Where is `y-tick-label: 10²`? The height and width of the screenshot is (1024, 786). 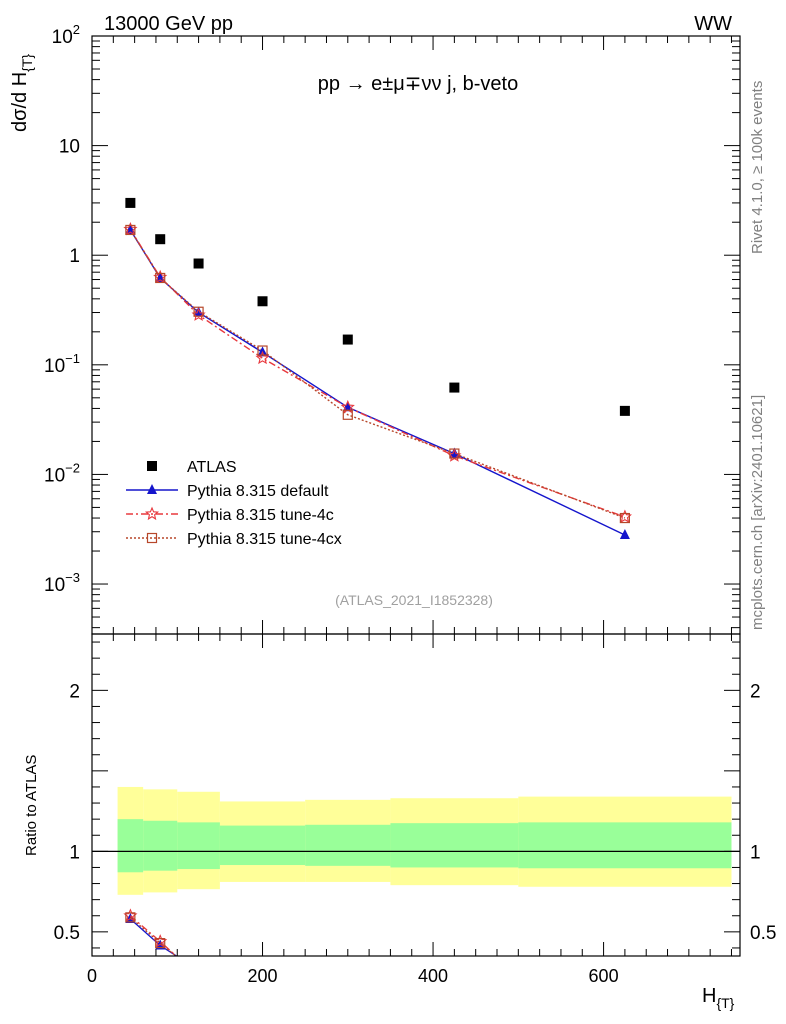
y-tick-label: 10² is located at coordinates (66, 35).